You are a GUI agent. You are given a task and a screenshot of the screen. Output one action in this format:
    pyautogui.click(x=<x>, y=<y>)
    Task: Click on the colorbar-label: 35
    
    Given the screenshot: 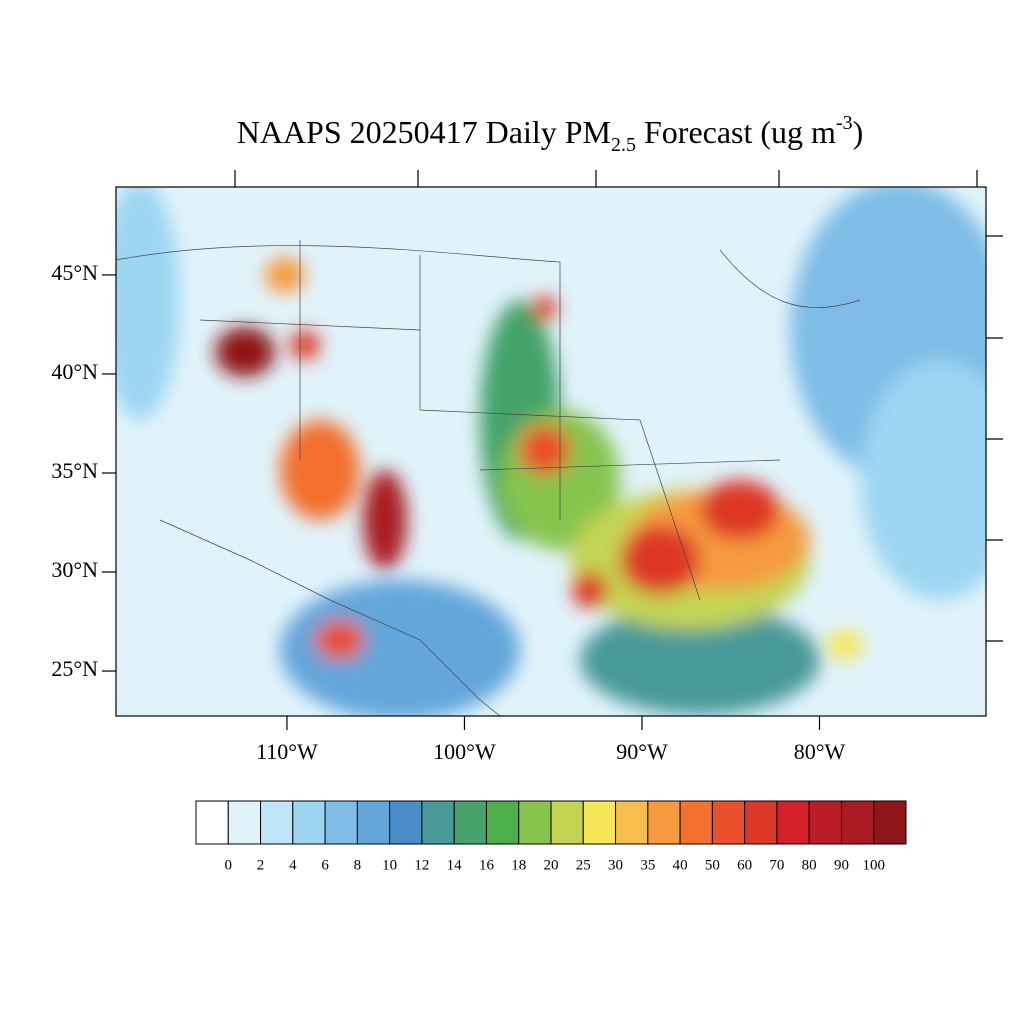 What is the action you would take?
    pyautogui.click(x=647, y=865)
    